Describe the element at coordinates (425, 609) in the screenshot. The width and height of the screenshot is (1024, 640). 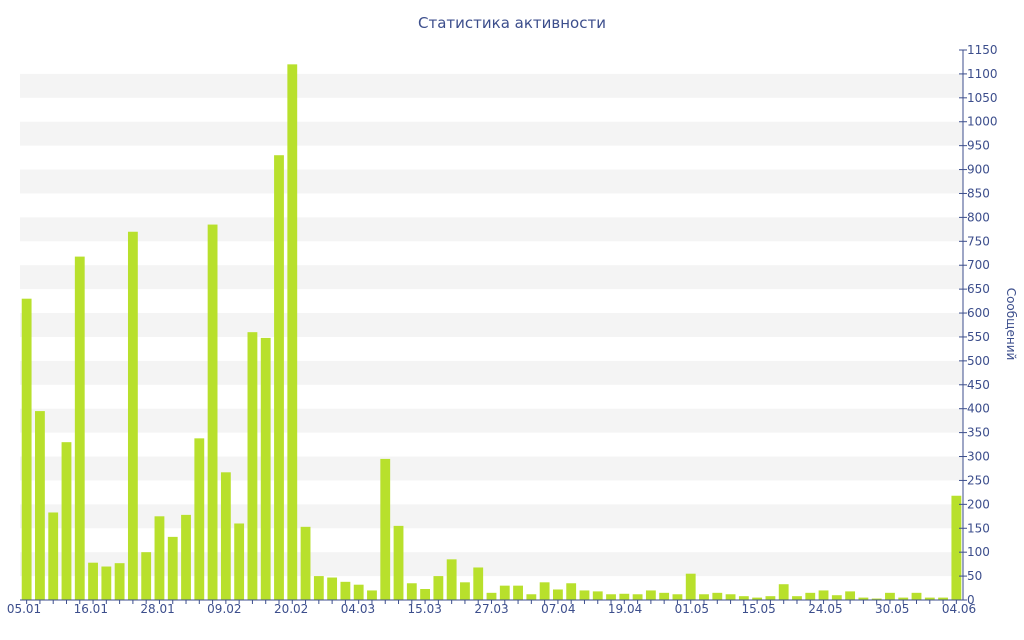
I see `x-tick-label: 15.03` at that location.